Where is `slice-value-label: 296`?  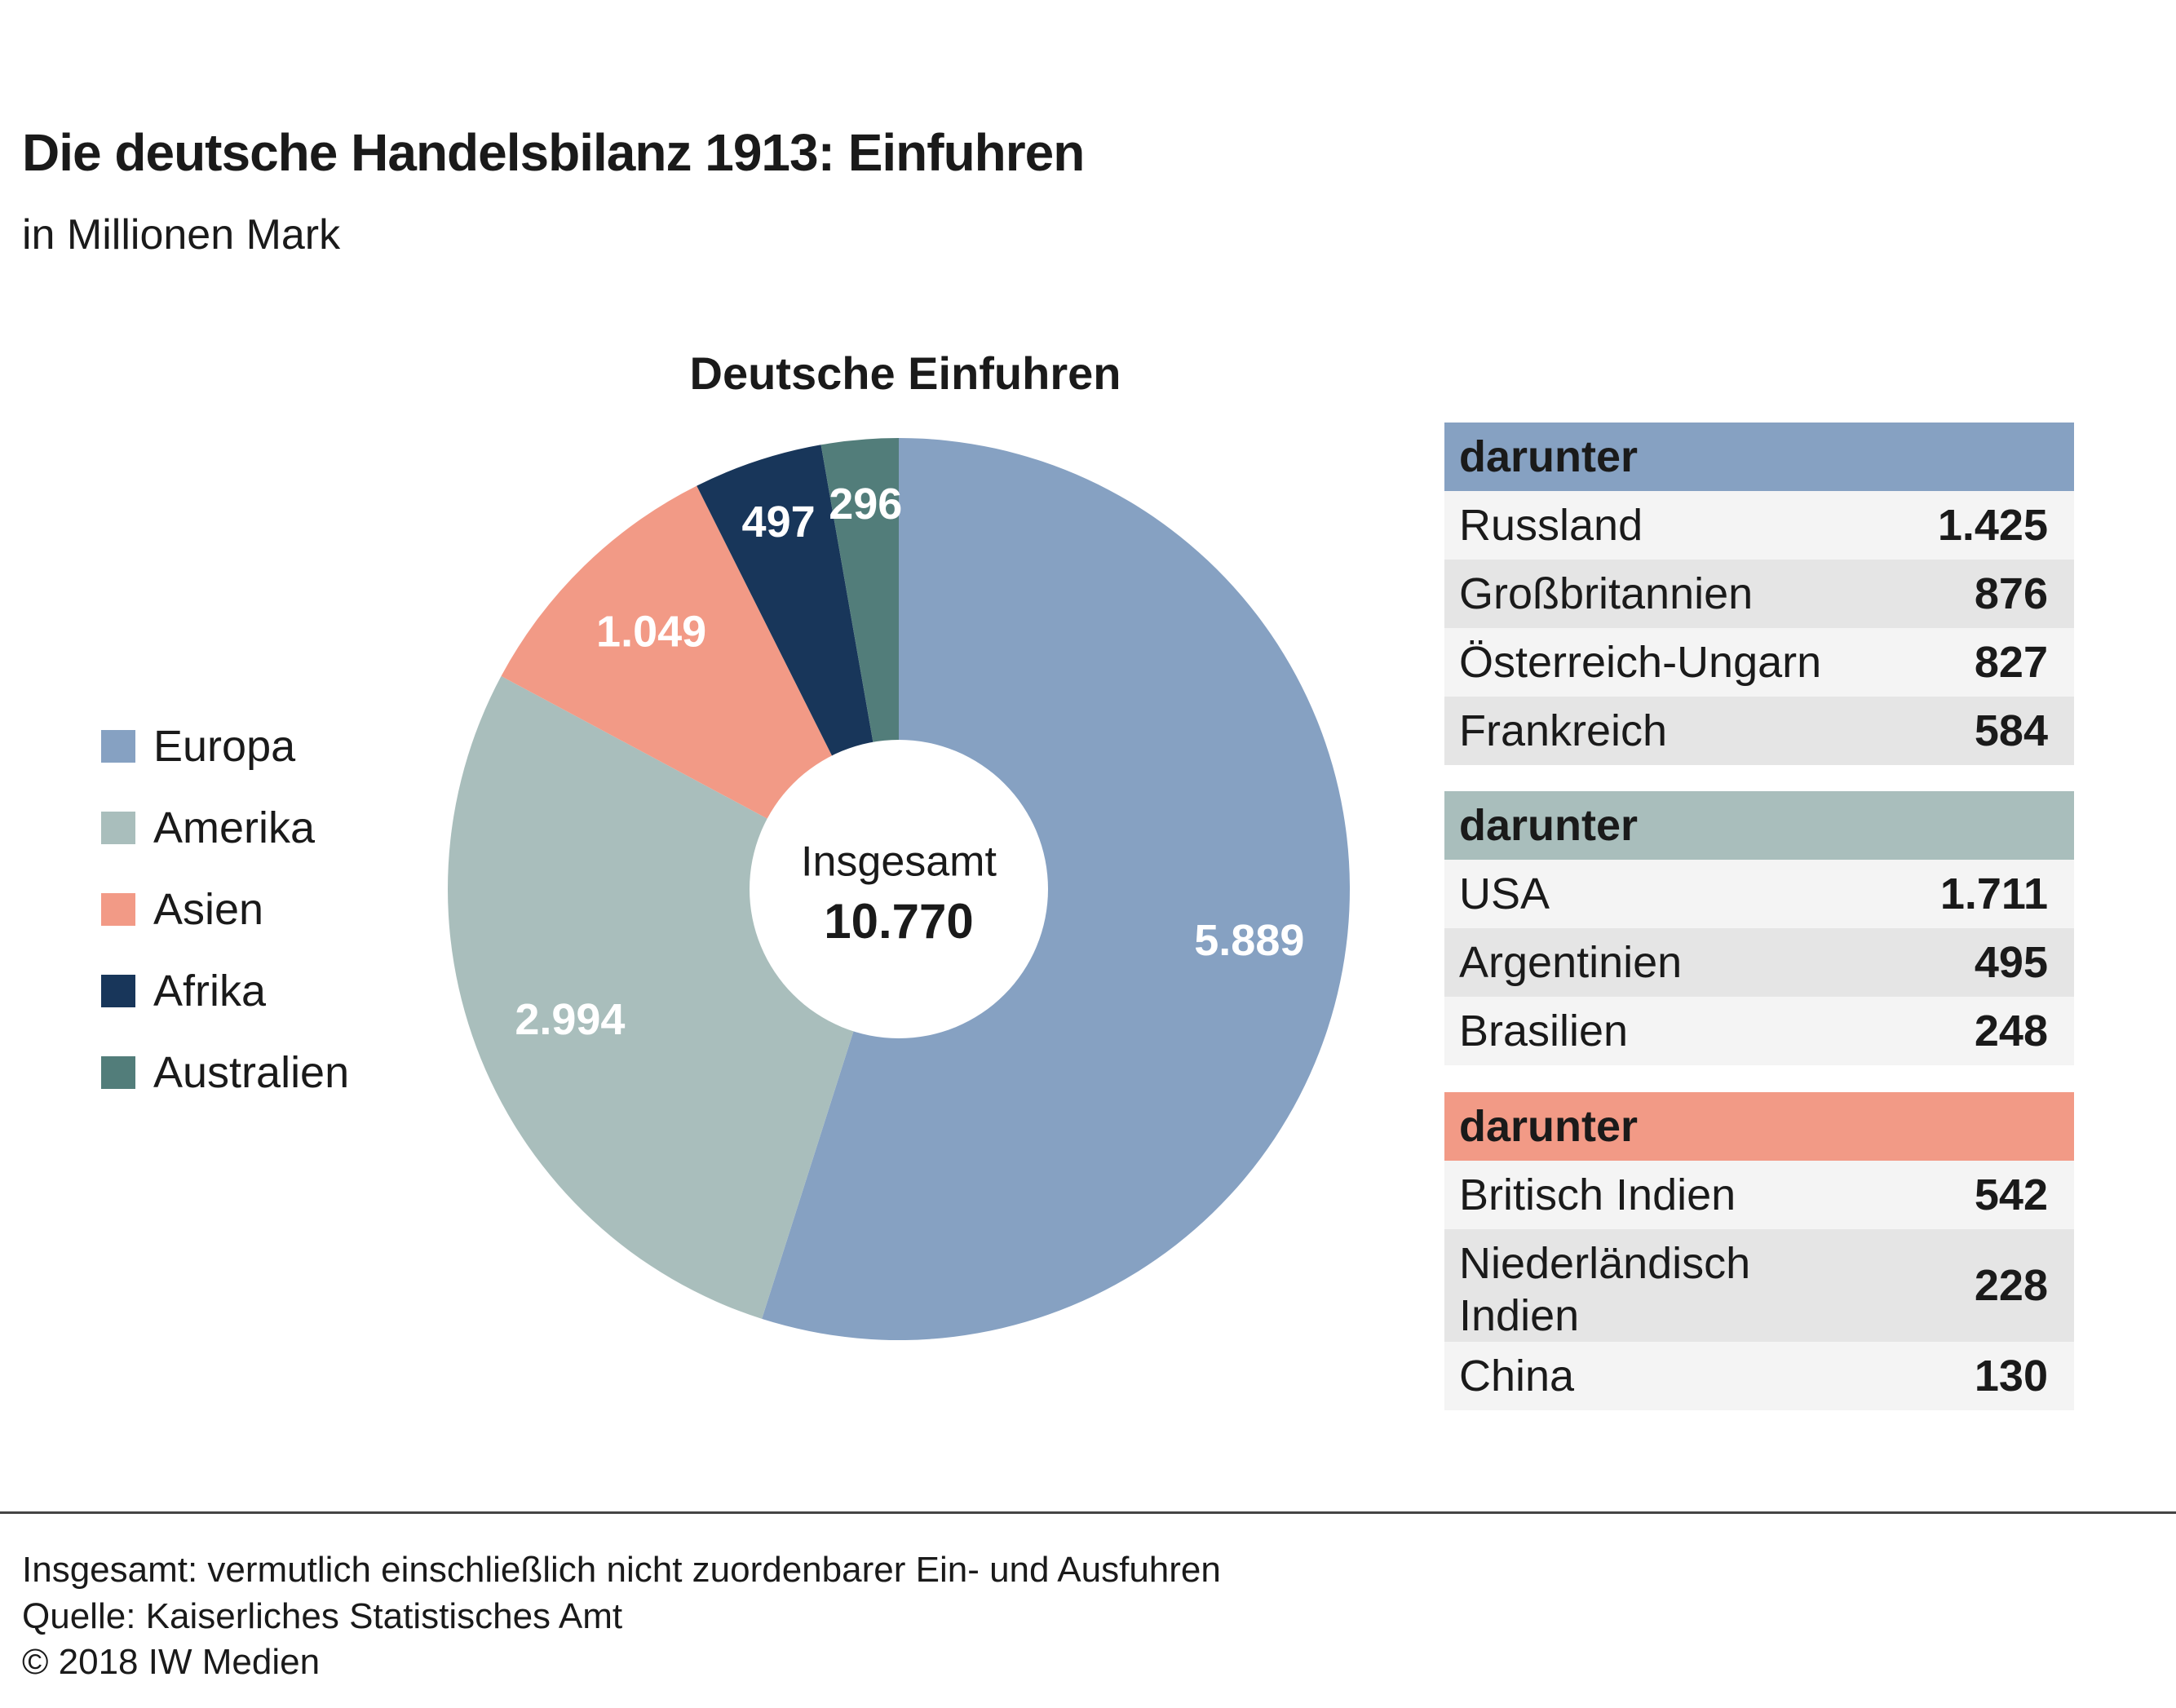 slice-value-label: 296 is located at coordinates (866, 504).